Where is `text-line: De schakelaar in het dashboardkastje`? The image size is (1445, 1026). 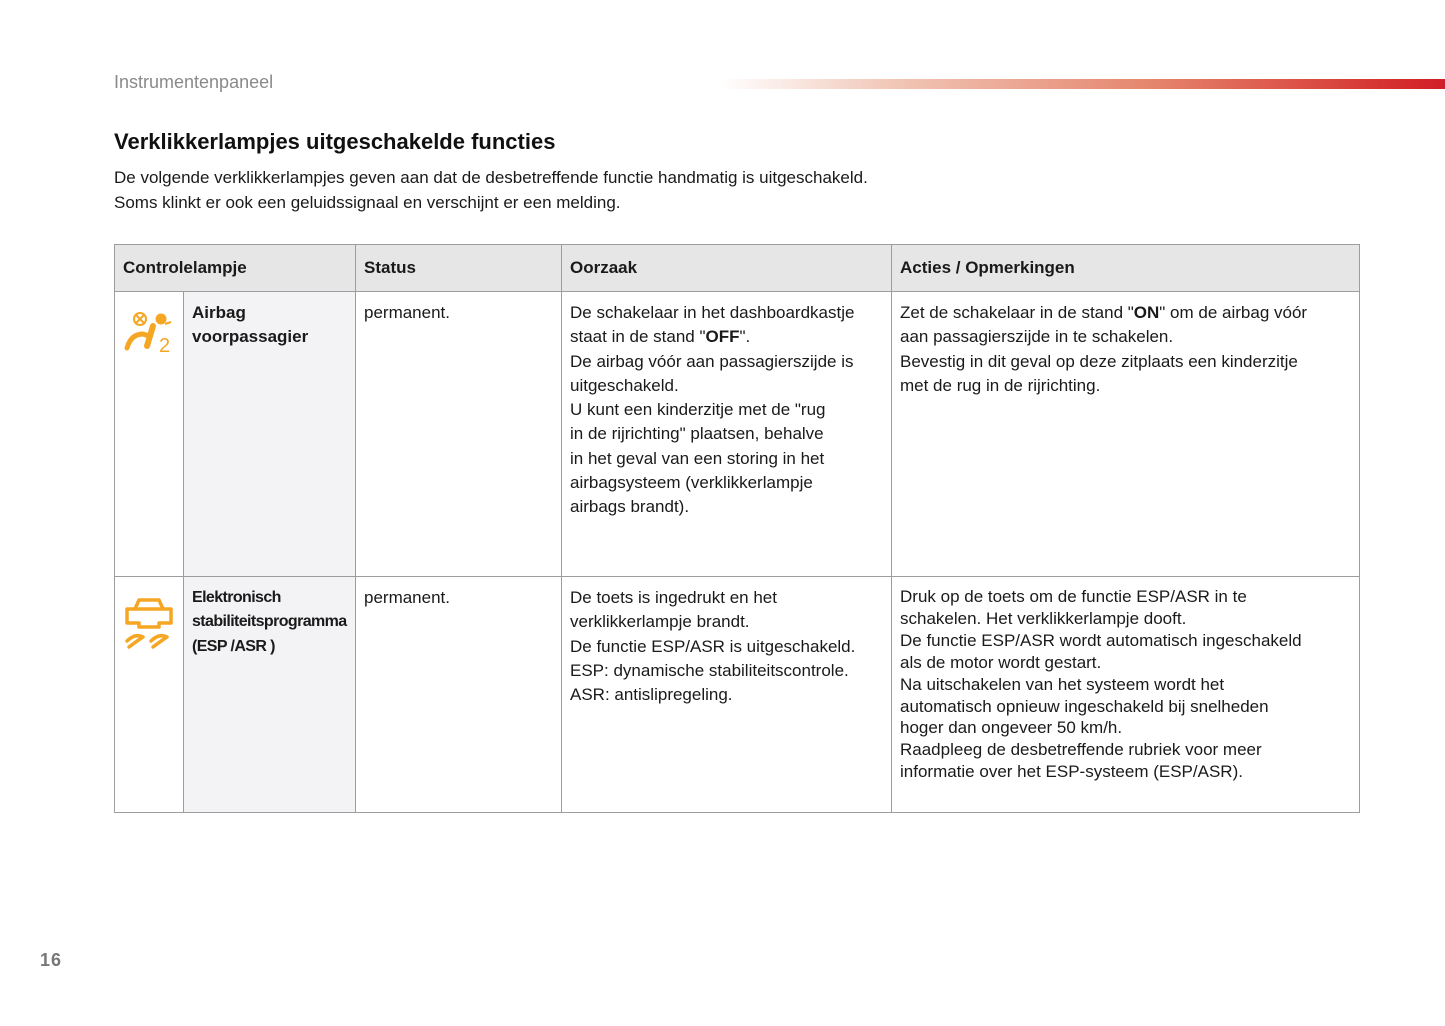
text-line: De schakelaar in het dashboardkastje is located at coordinates (726, 313).